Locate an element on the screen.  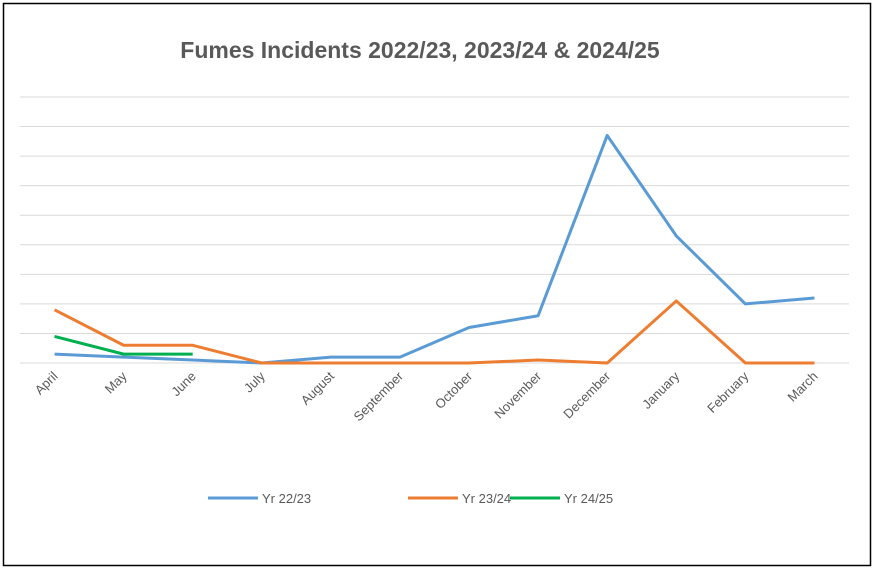
legend-label: Yr 22/23 is located at coordinates (286, 498).